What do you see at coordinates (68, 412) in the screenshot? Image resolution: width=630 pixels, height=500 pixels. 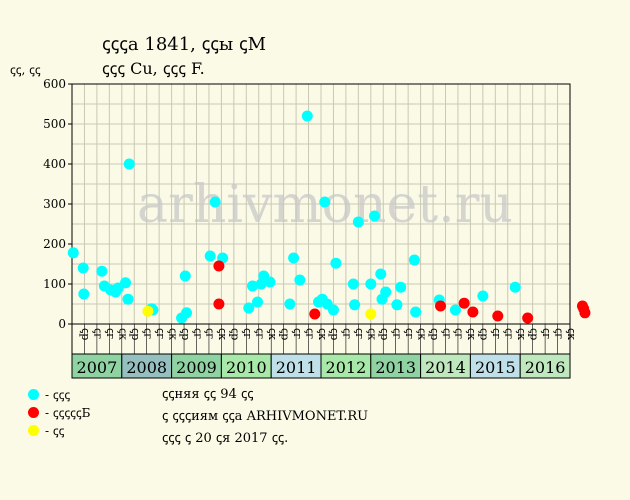 I see `legend-label: - ꞔꞔꞔꞔꞔБ` at bounding box center [68, 412].